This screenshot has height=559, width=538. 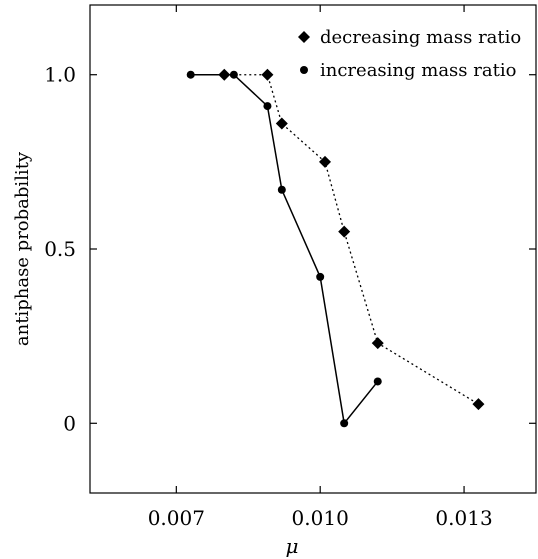 I want to click on legend-marker-circle, so click(x=304, y=70).